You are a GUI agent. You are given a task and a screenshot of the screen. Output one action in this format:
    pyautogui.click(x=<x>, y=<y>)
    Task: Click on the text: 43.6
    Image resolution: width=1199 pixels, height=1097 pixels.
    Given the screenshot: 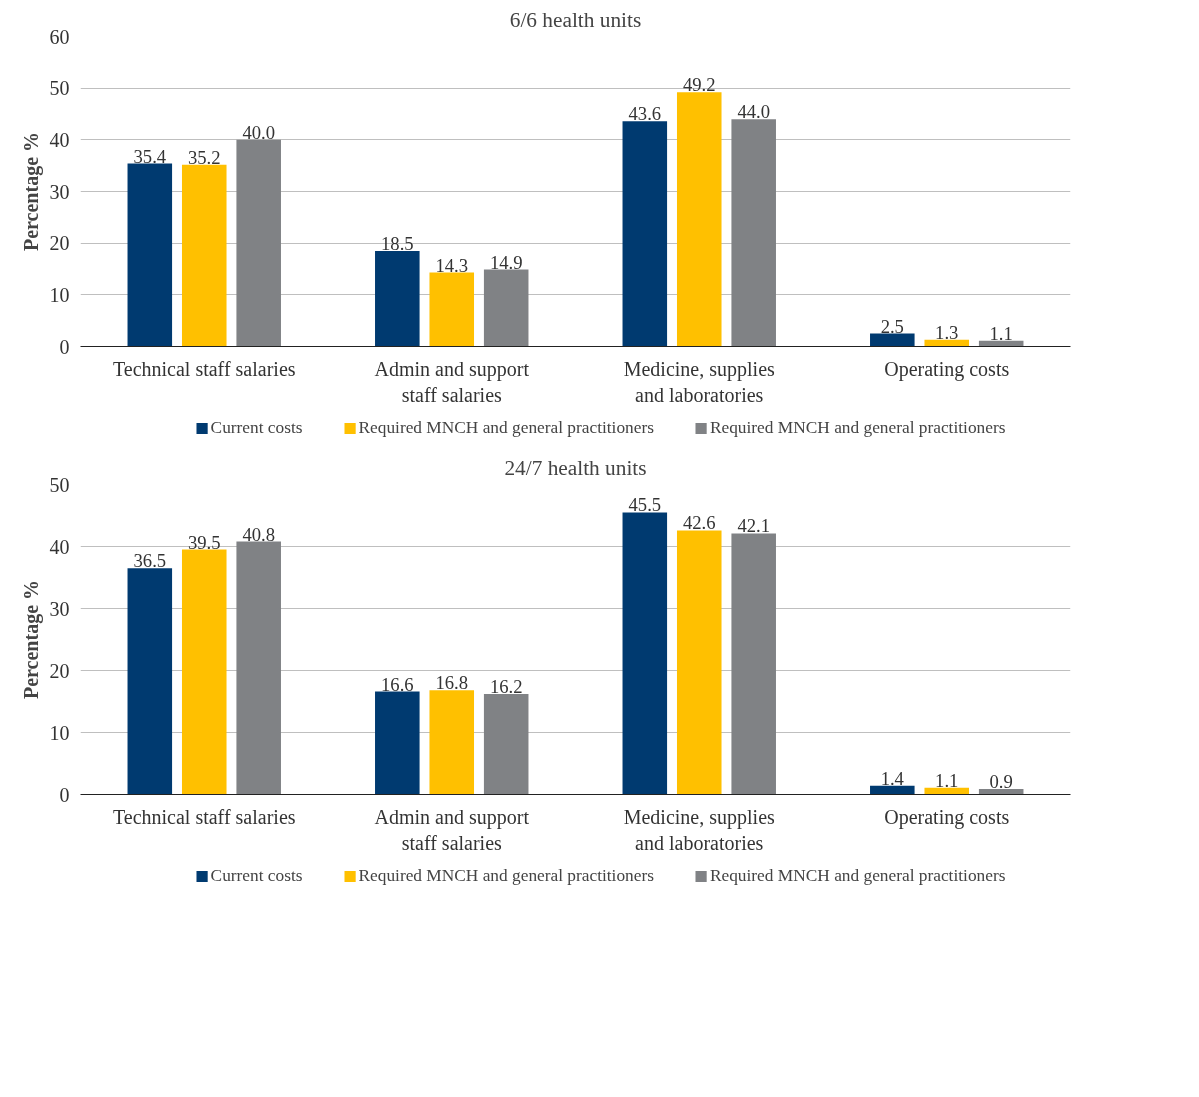 What is the action you would take?
    pyautogui.click(x=645, y=114)
    